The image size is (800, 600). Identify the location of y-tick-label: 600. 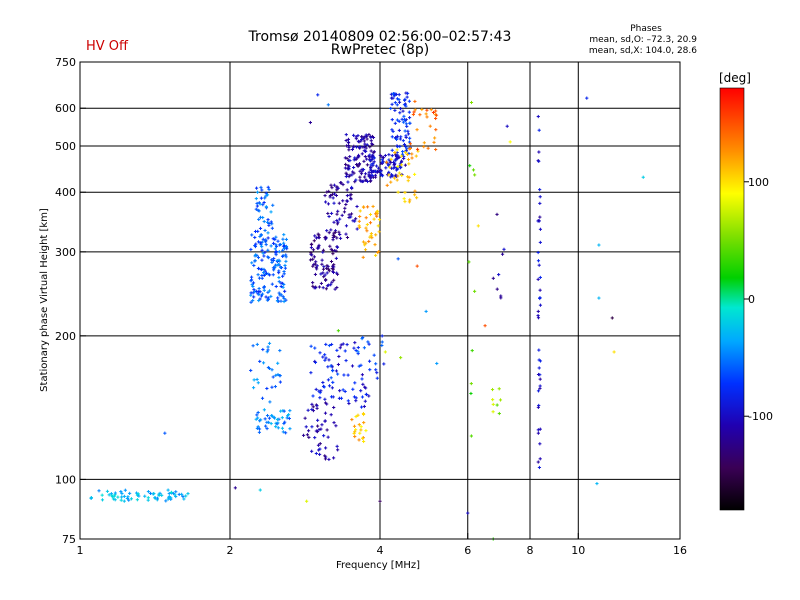
(65, 108).